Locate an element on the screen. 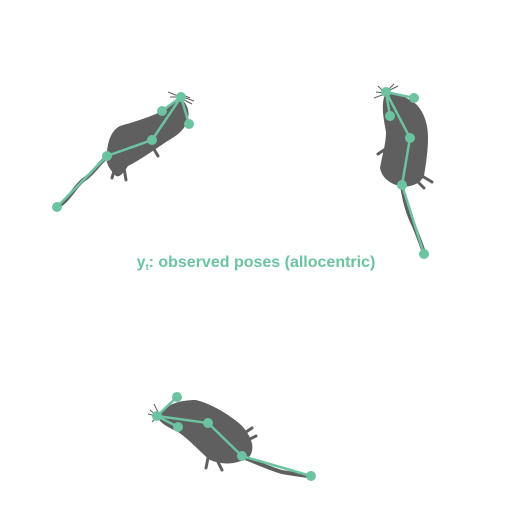 The width and height of the screenshot is (512, 512). diagram-caption: yt: observed poses (allocentric) is located at coordinates (256, 263).